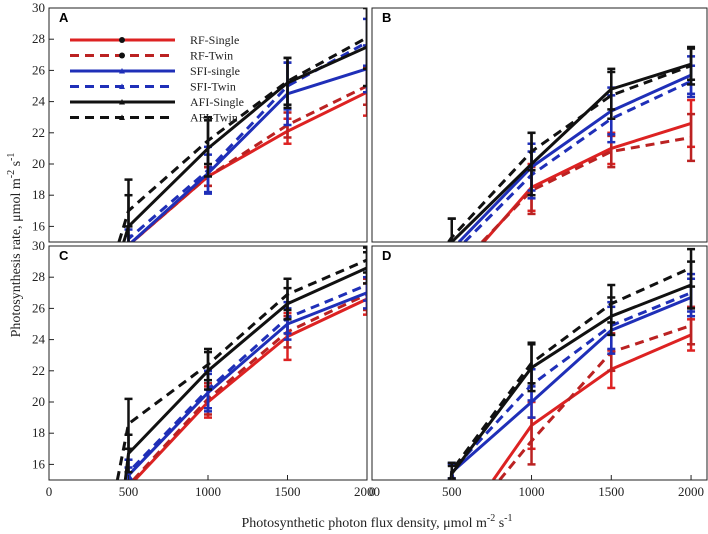  What do you see at coordinates (154, 118) in the screenshot?
I see `legend-item: AFI-Twin` at bounding box center [154, 118].